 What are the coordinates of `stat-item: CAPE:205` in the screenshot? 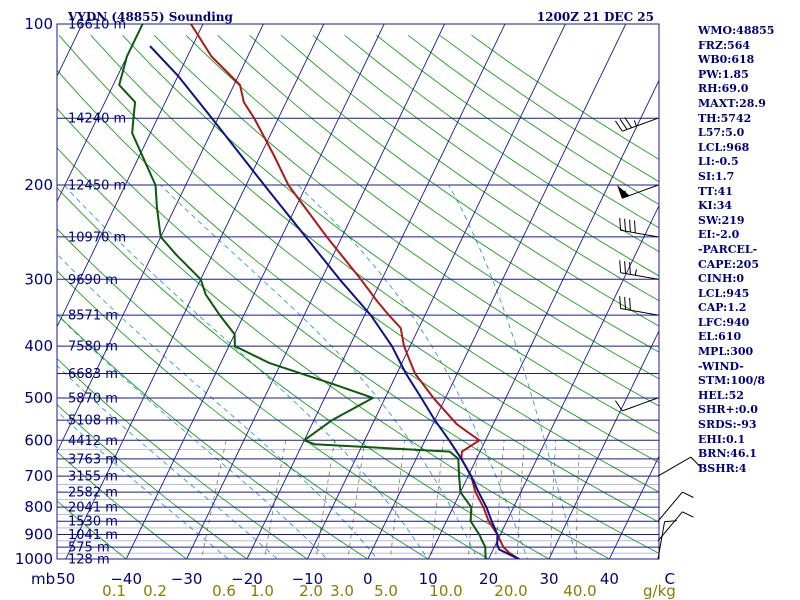 It's located at (728, 264).